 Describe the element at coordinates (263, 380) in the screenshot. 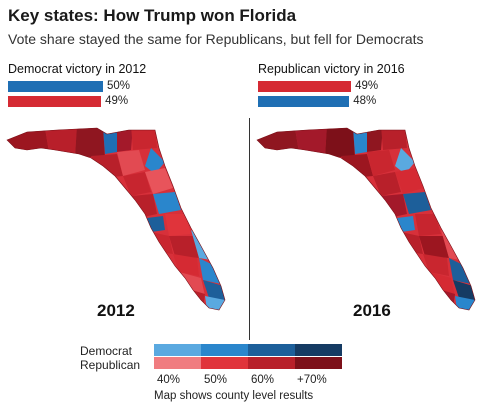

I see `legend-tick-60: 60%` at that location.